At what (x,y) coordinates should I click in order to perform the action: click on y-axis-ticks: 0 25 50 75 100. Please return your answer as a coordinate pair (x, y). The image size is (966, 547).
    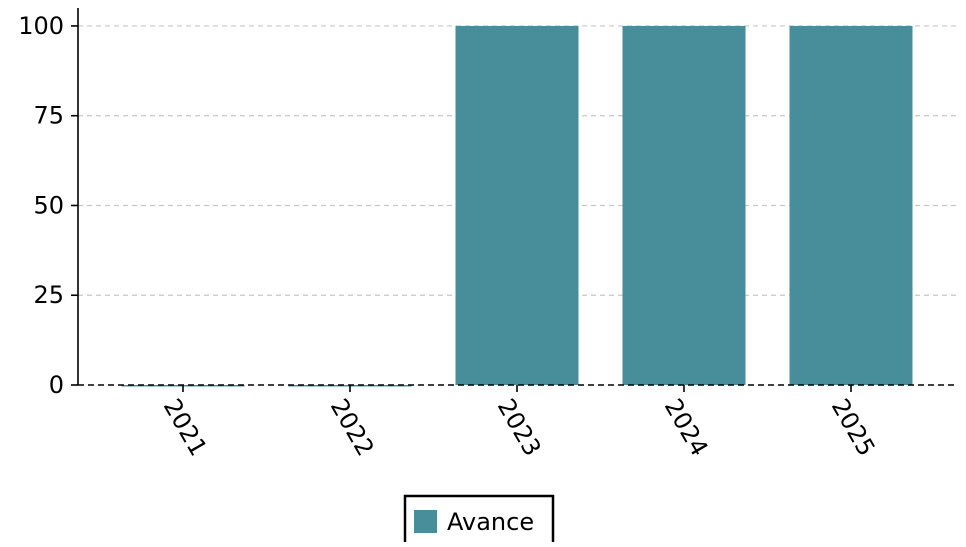
    Looking at the image, I should click on (48, 205).